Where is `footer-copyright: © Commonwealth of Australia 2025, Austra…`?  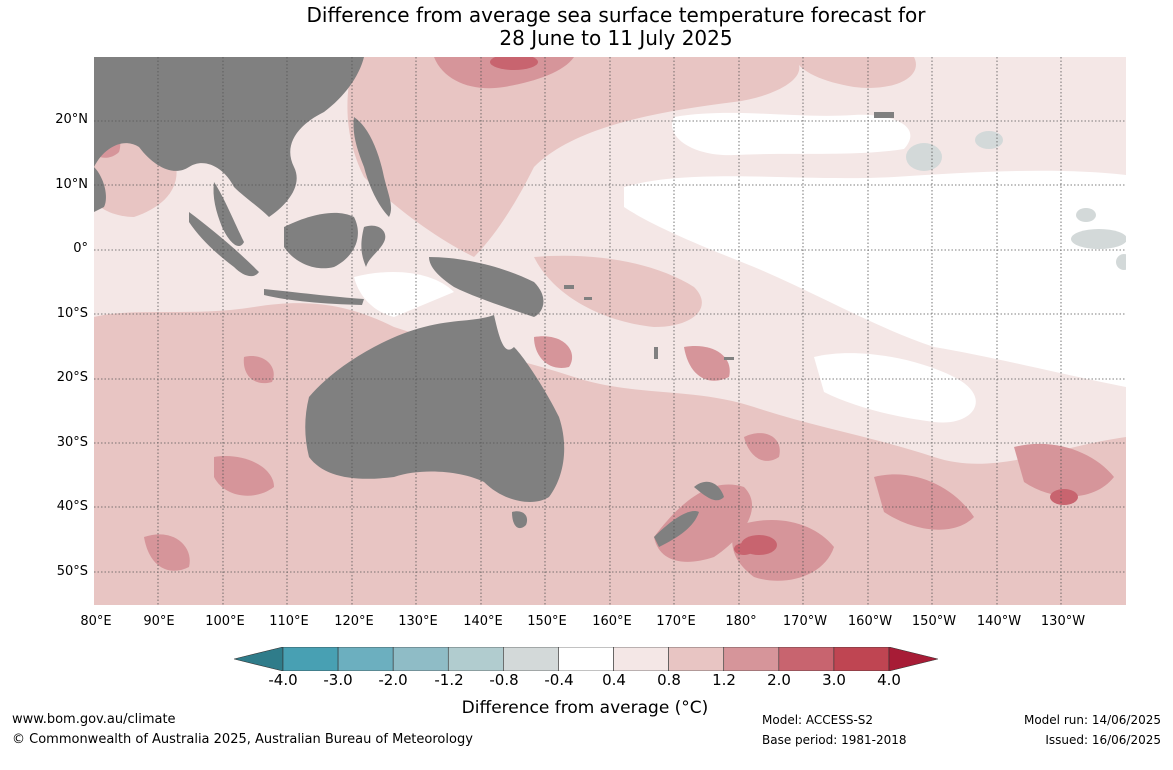 footer-copyright: © Commonwealth of Australia 2025, Austra… is located at coordinates (242, 739).